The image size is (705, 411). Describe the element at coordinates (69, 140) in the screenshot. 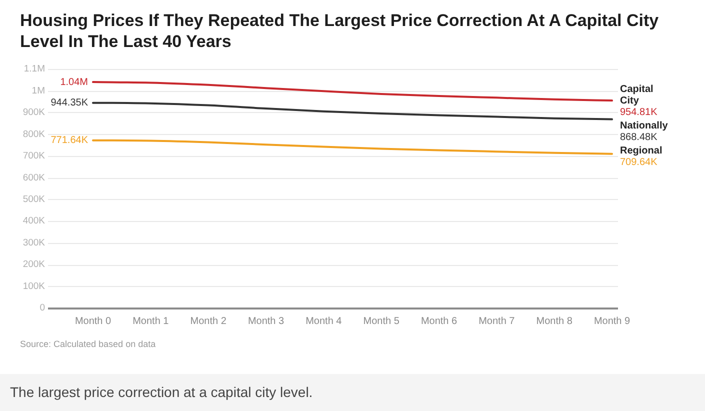

I see `data-label: 771.64K` at that location.